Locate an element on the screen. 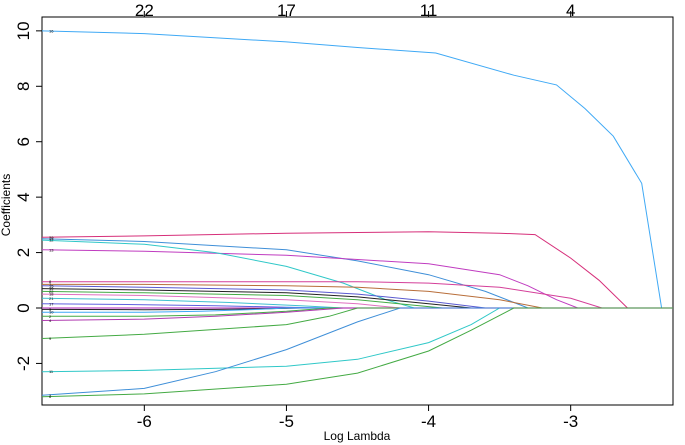  y-tick-label: 0 is located at coordinates (23, 307).